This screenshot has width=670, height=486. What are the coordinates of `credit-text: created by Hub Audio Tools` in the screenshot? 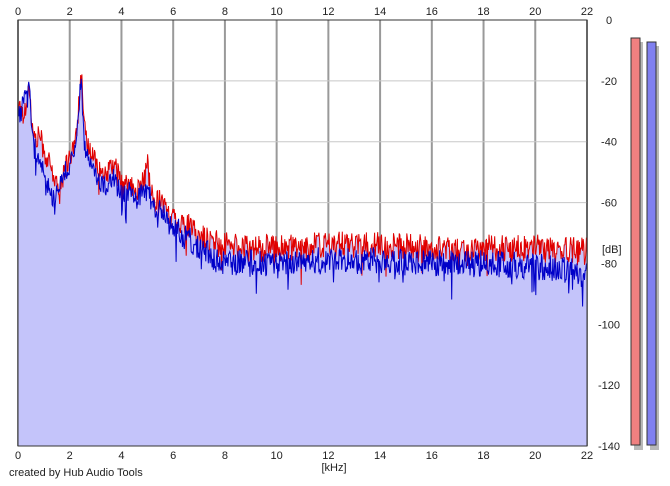 It's located at (76, 473).